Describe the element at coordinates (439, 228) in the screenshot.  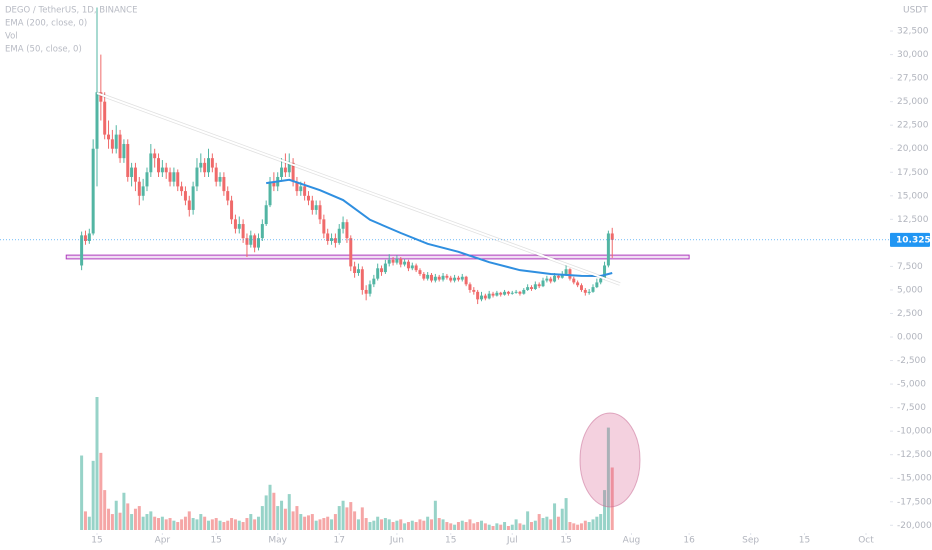
I see `ema-line` at that location.